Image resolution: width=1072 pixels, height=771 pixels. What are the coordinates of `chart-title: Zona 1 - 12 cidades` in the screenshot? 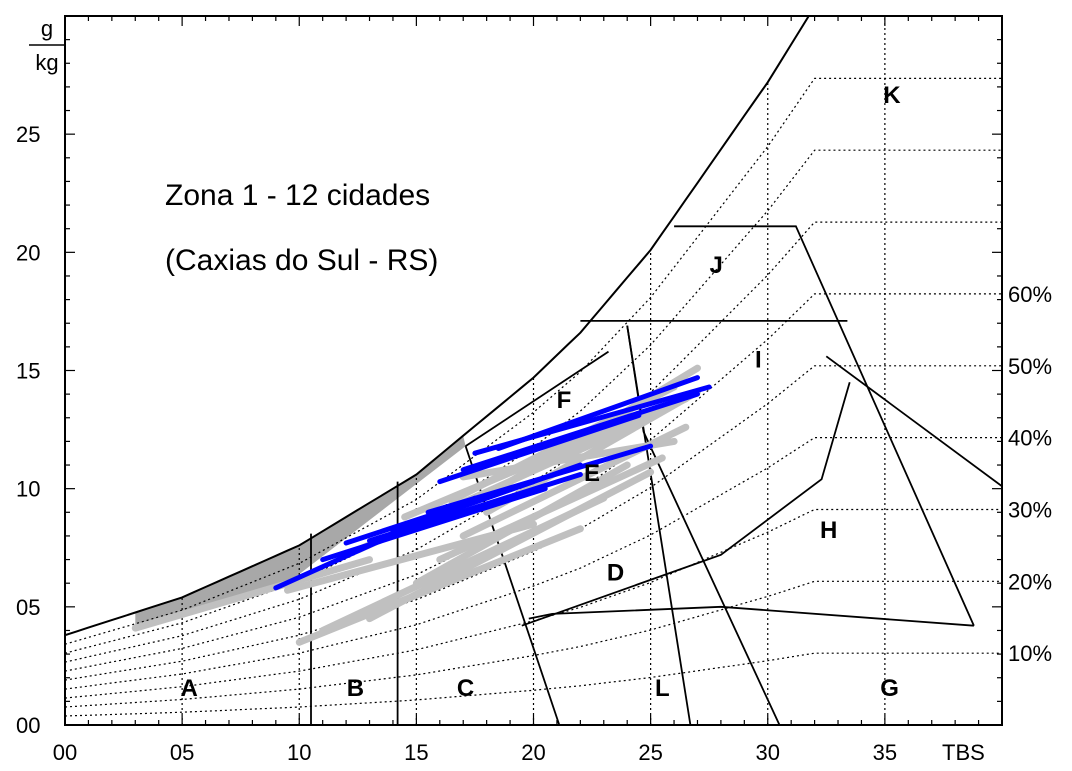 It's located at (297, 195).